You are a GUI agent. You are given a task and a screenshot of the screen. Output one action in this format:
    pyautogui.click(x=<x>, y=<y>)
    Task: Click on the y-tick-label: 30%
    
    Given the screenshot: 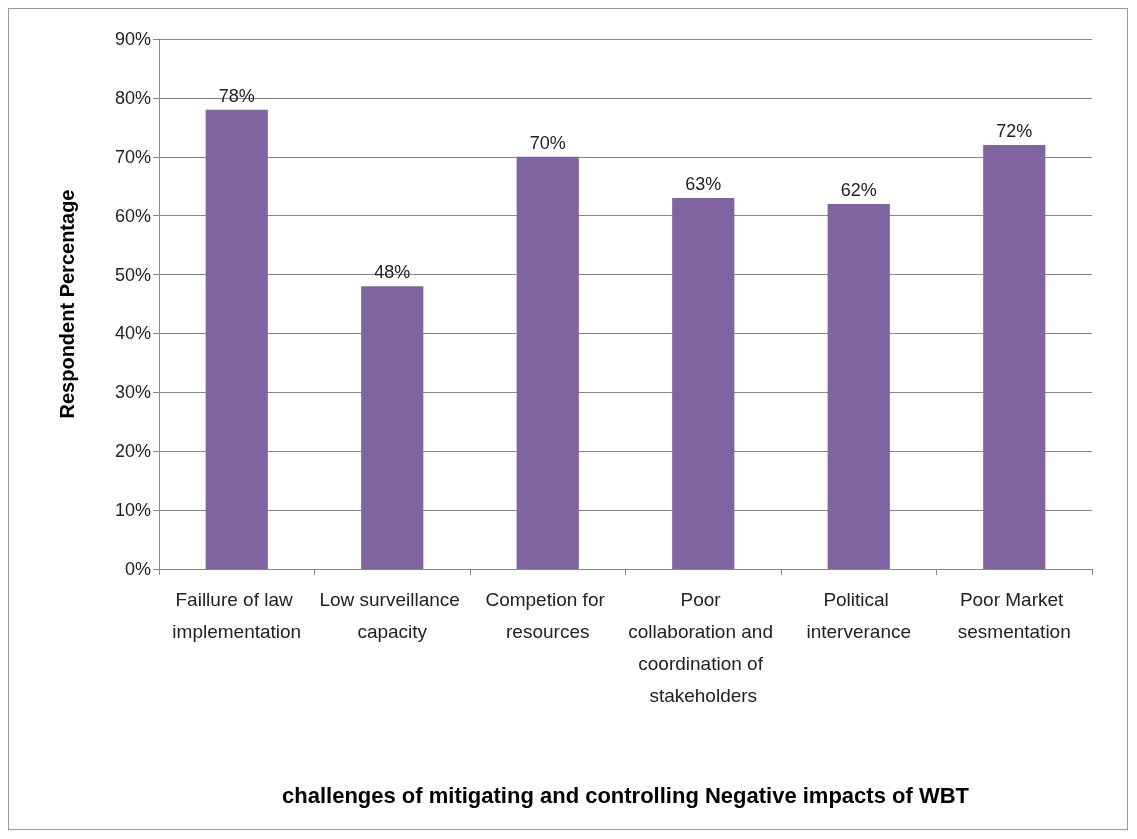 What is the action you would take?
    pyautogui.click(x=132, y=392)
    